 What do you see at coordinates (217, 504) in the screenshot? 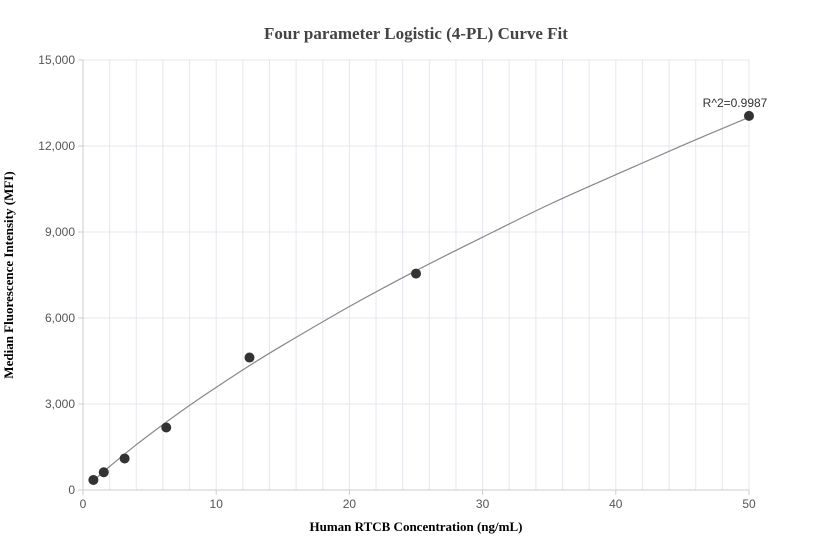
I see `x-tick-label: 10` at bounding box center [217, 504].